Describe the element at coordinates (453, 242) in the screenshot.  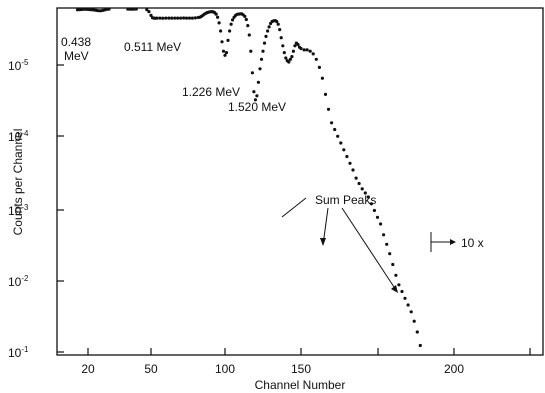
I see `scale-marker-arrowhead` at that location.